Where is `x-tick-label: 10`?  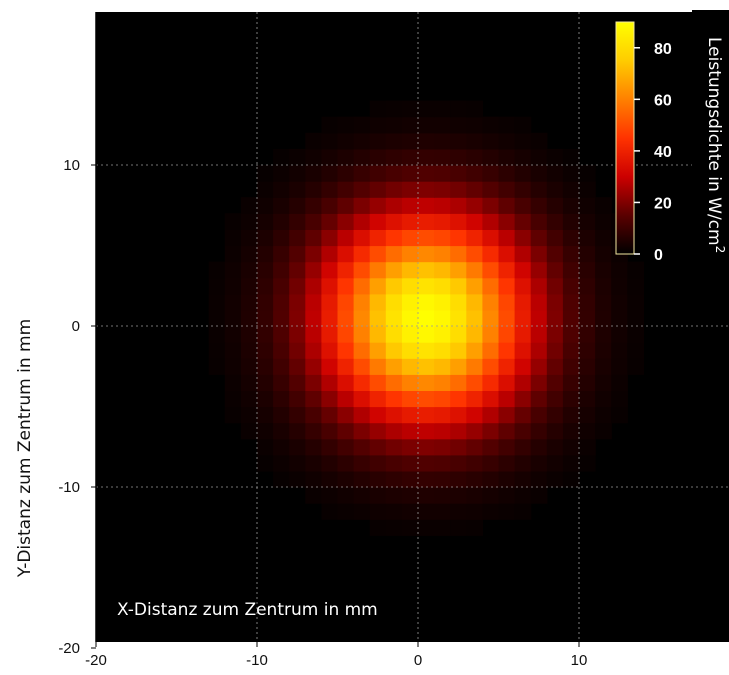
x-tick-label: 10 is located at coordinates (579, 660).